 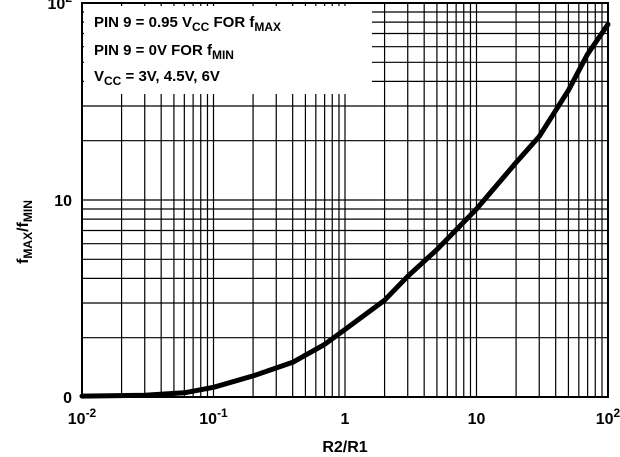 What do you see at coordinates (213, 417) in the screenshot?
I see `x-tick-label: 10⁻¹` at bounding box center [213, 417].